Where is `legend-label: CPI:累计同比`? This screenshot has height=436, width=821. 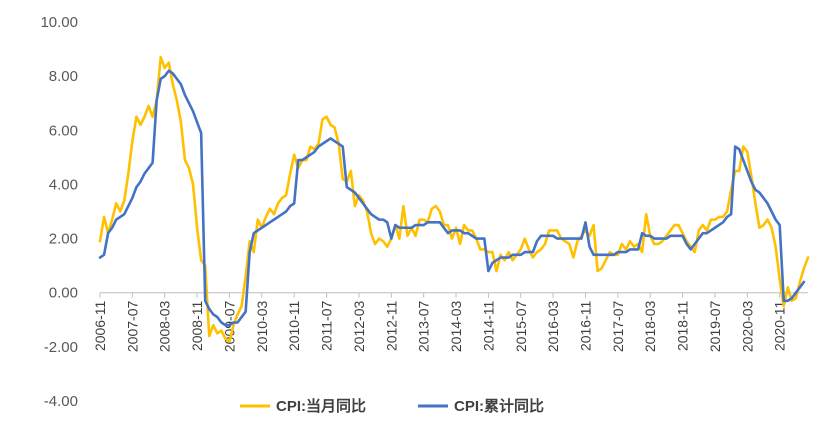
legend-label: CPI:累计同比 is located at coordinates (499, 406).